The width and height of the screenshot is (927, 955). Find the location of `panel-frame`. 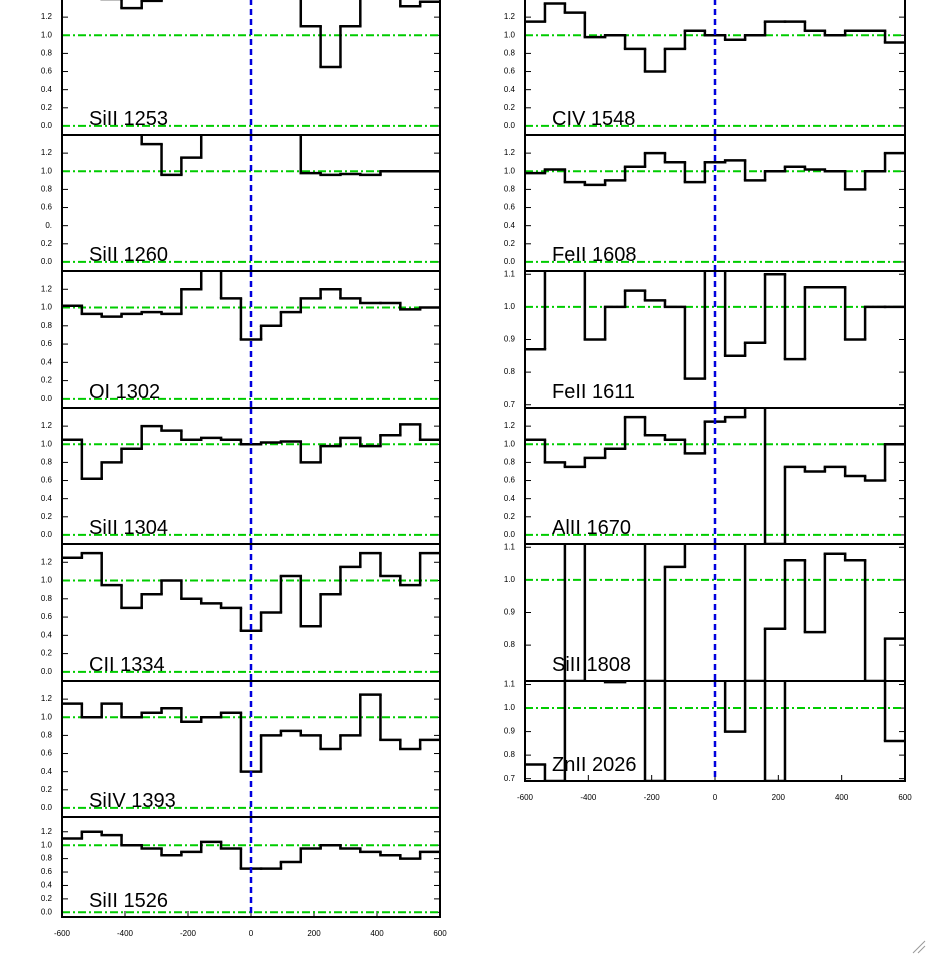

panel-frame is located at coordinates (715, 731).